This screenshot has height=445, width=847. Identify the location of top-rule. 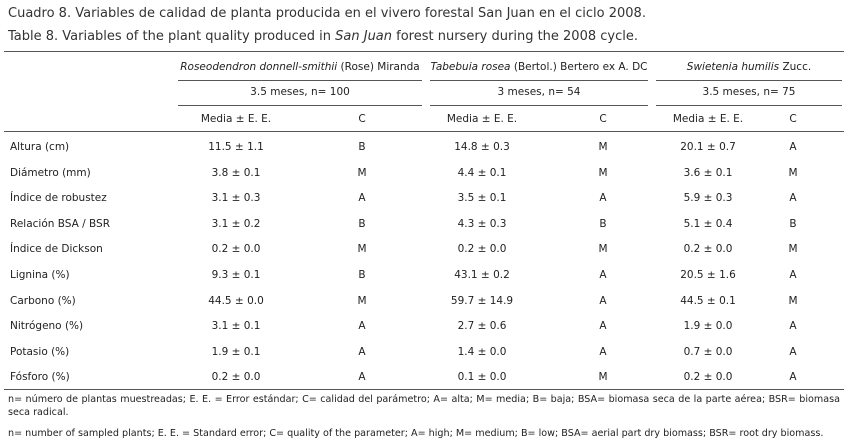
(424, 51).